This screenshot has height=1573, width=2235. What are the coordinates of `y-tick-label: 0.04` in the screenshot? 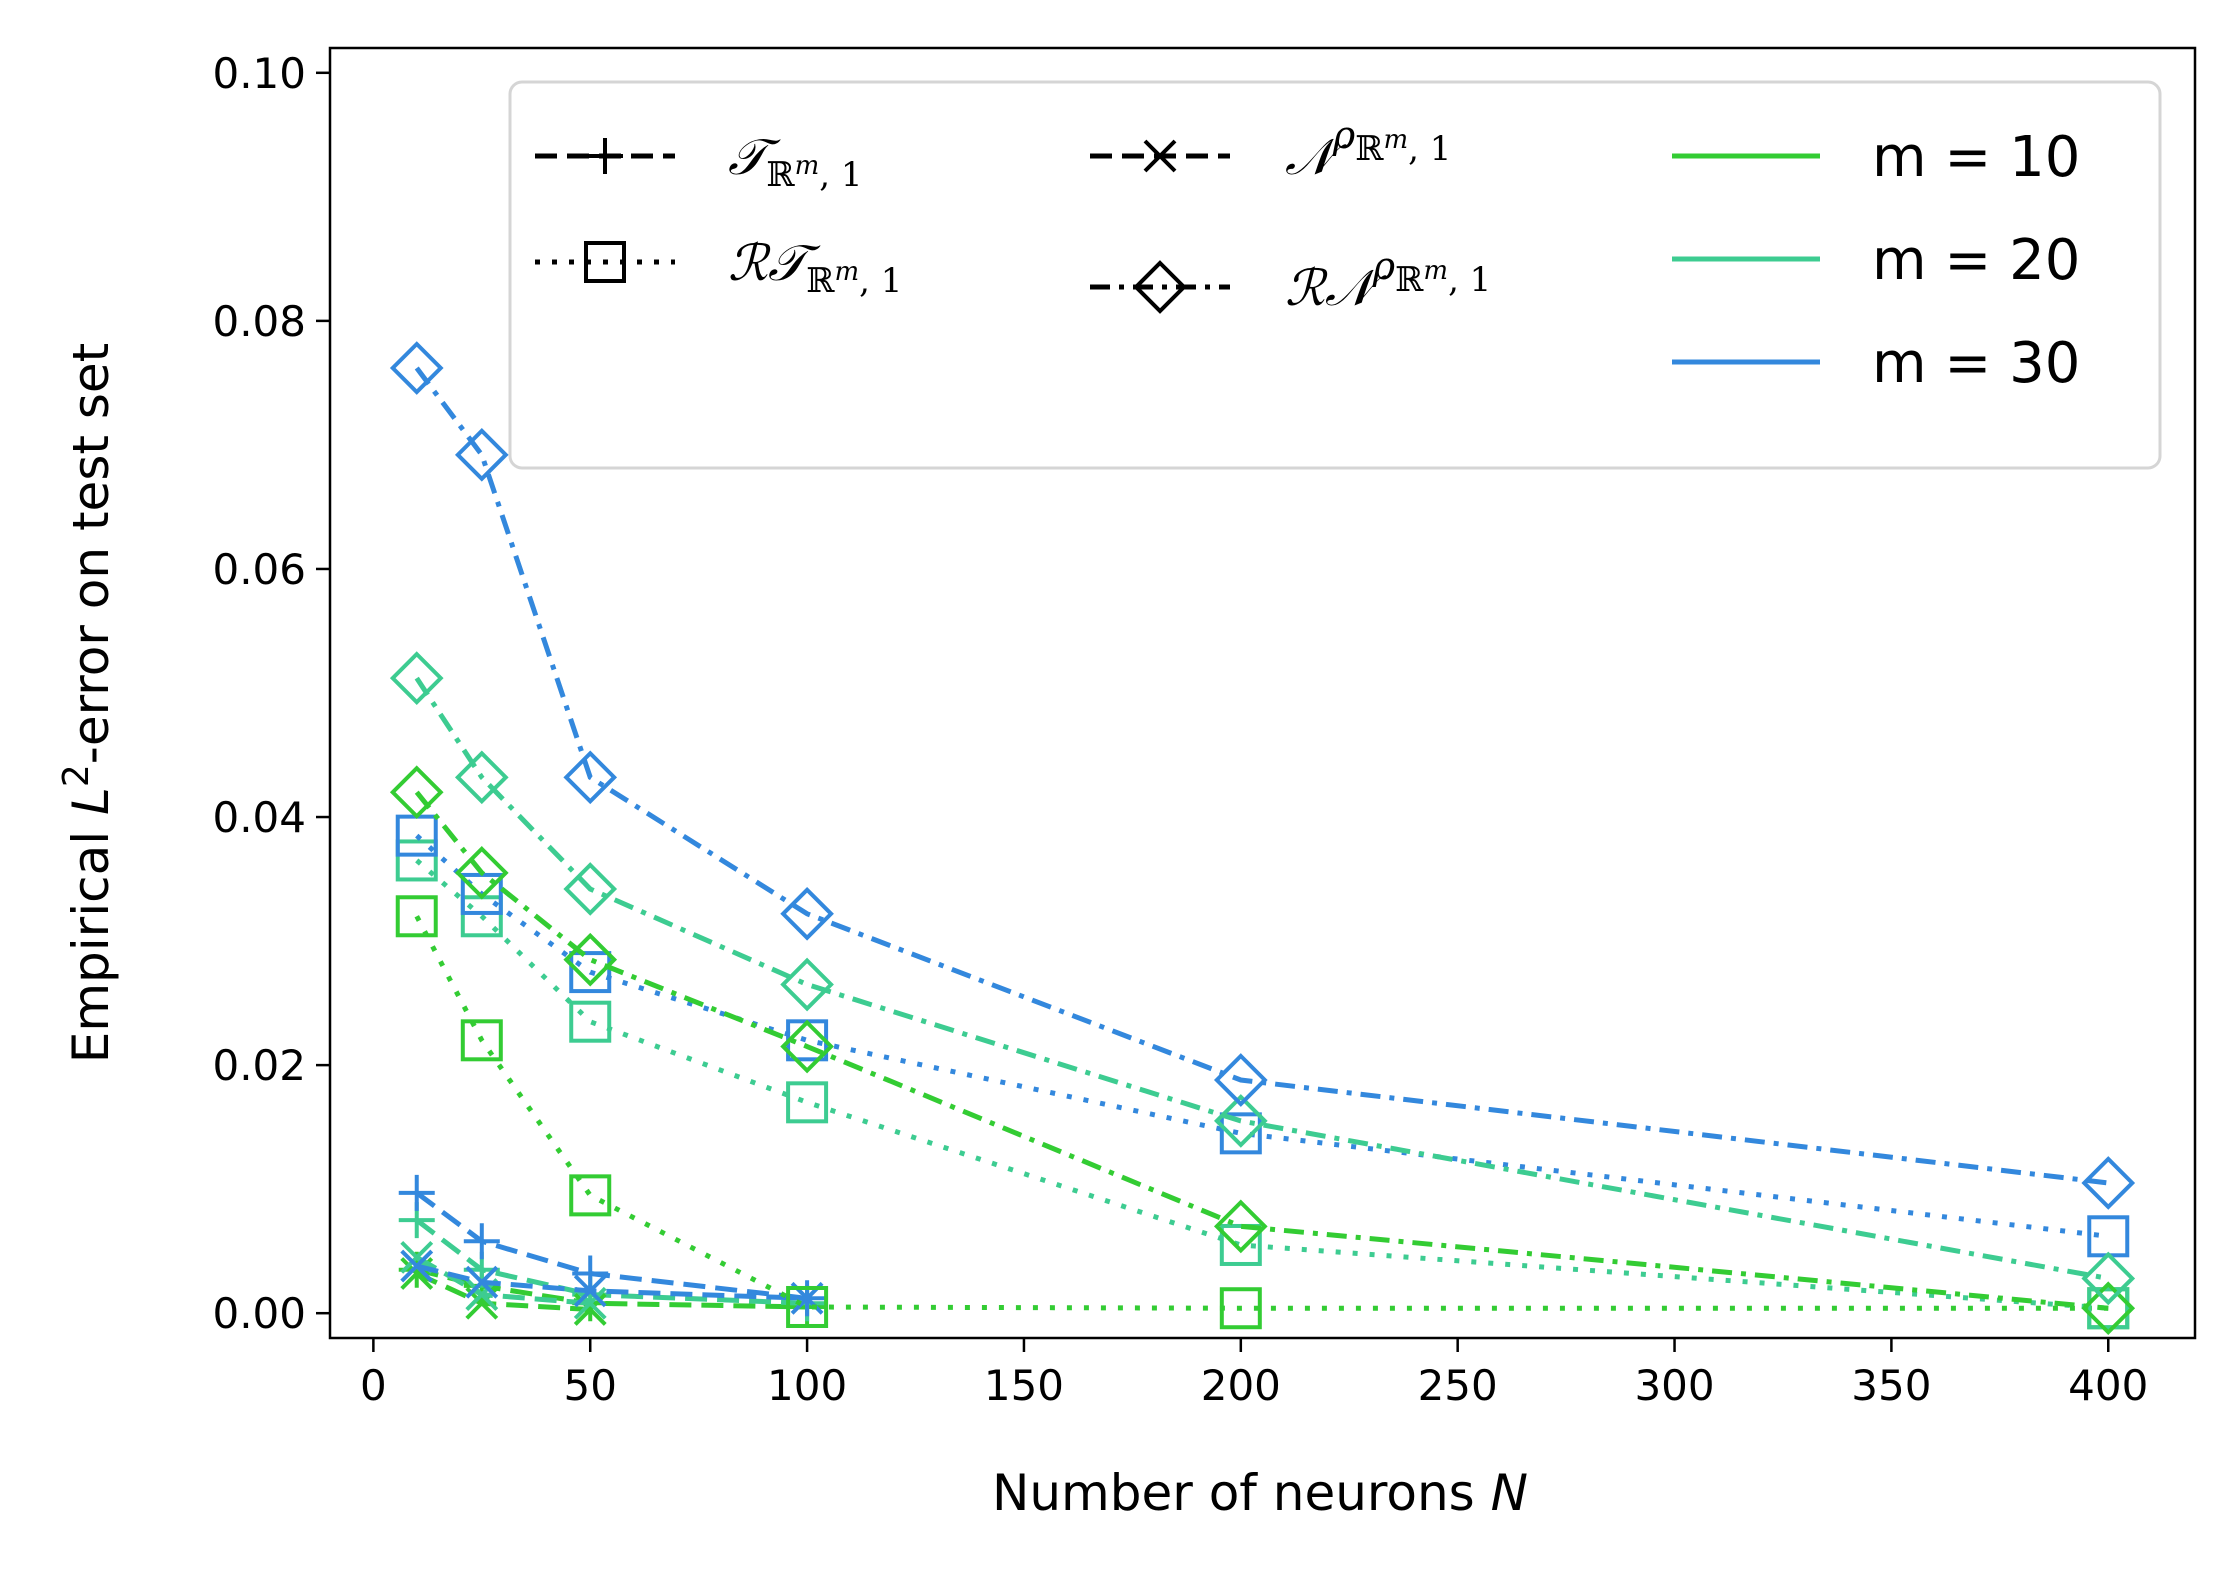 It's located at (259, 817).